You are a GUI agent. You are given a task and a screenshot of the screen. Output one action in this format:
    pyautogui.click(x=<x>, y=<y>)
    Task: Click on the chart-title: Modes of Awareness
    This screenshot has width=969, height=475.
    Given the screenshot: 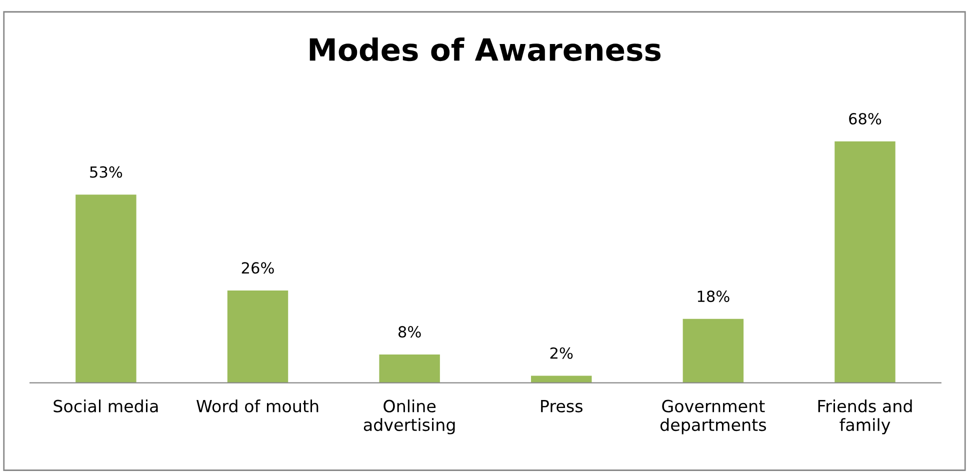 What is the action you would take?
    pyautogui.click(x=485, y=49)
    